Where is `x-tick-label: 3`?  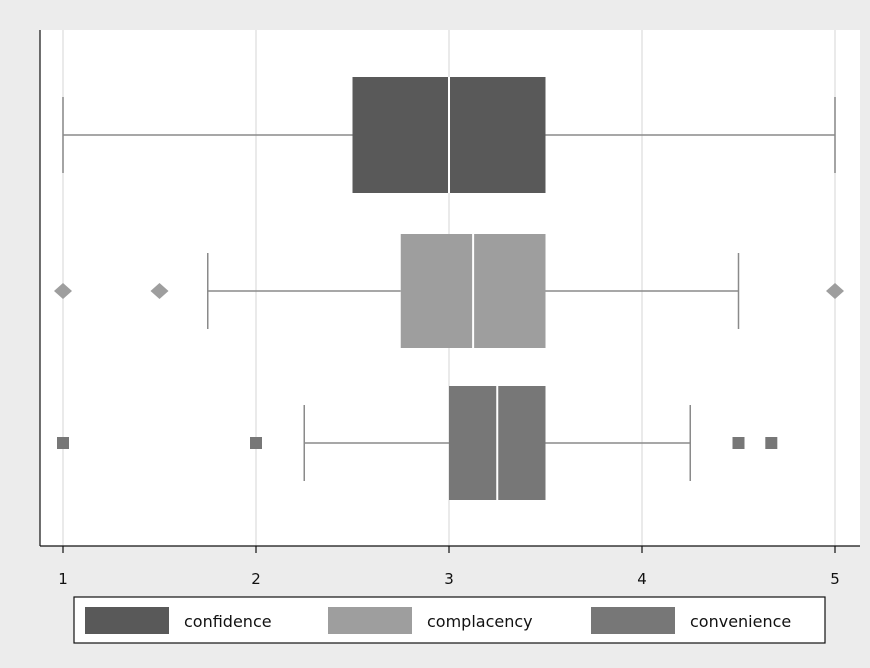 x-tick-label: 3 is located at coordinates (449, 579).